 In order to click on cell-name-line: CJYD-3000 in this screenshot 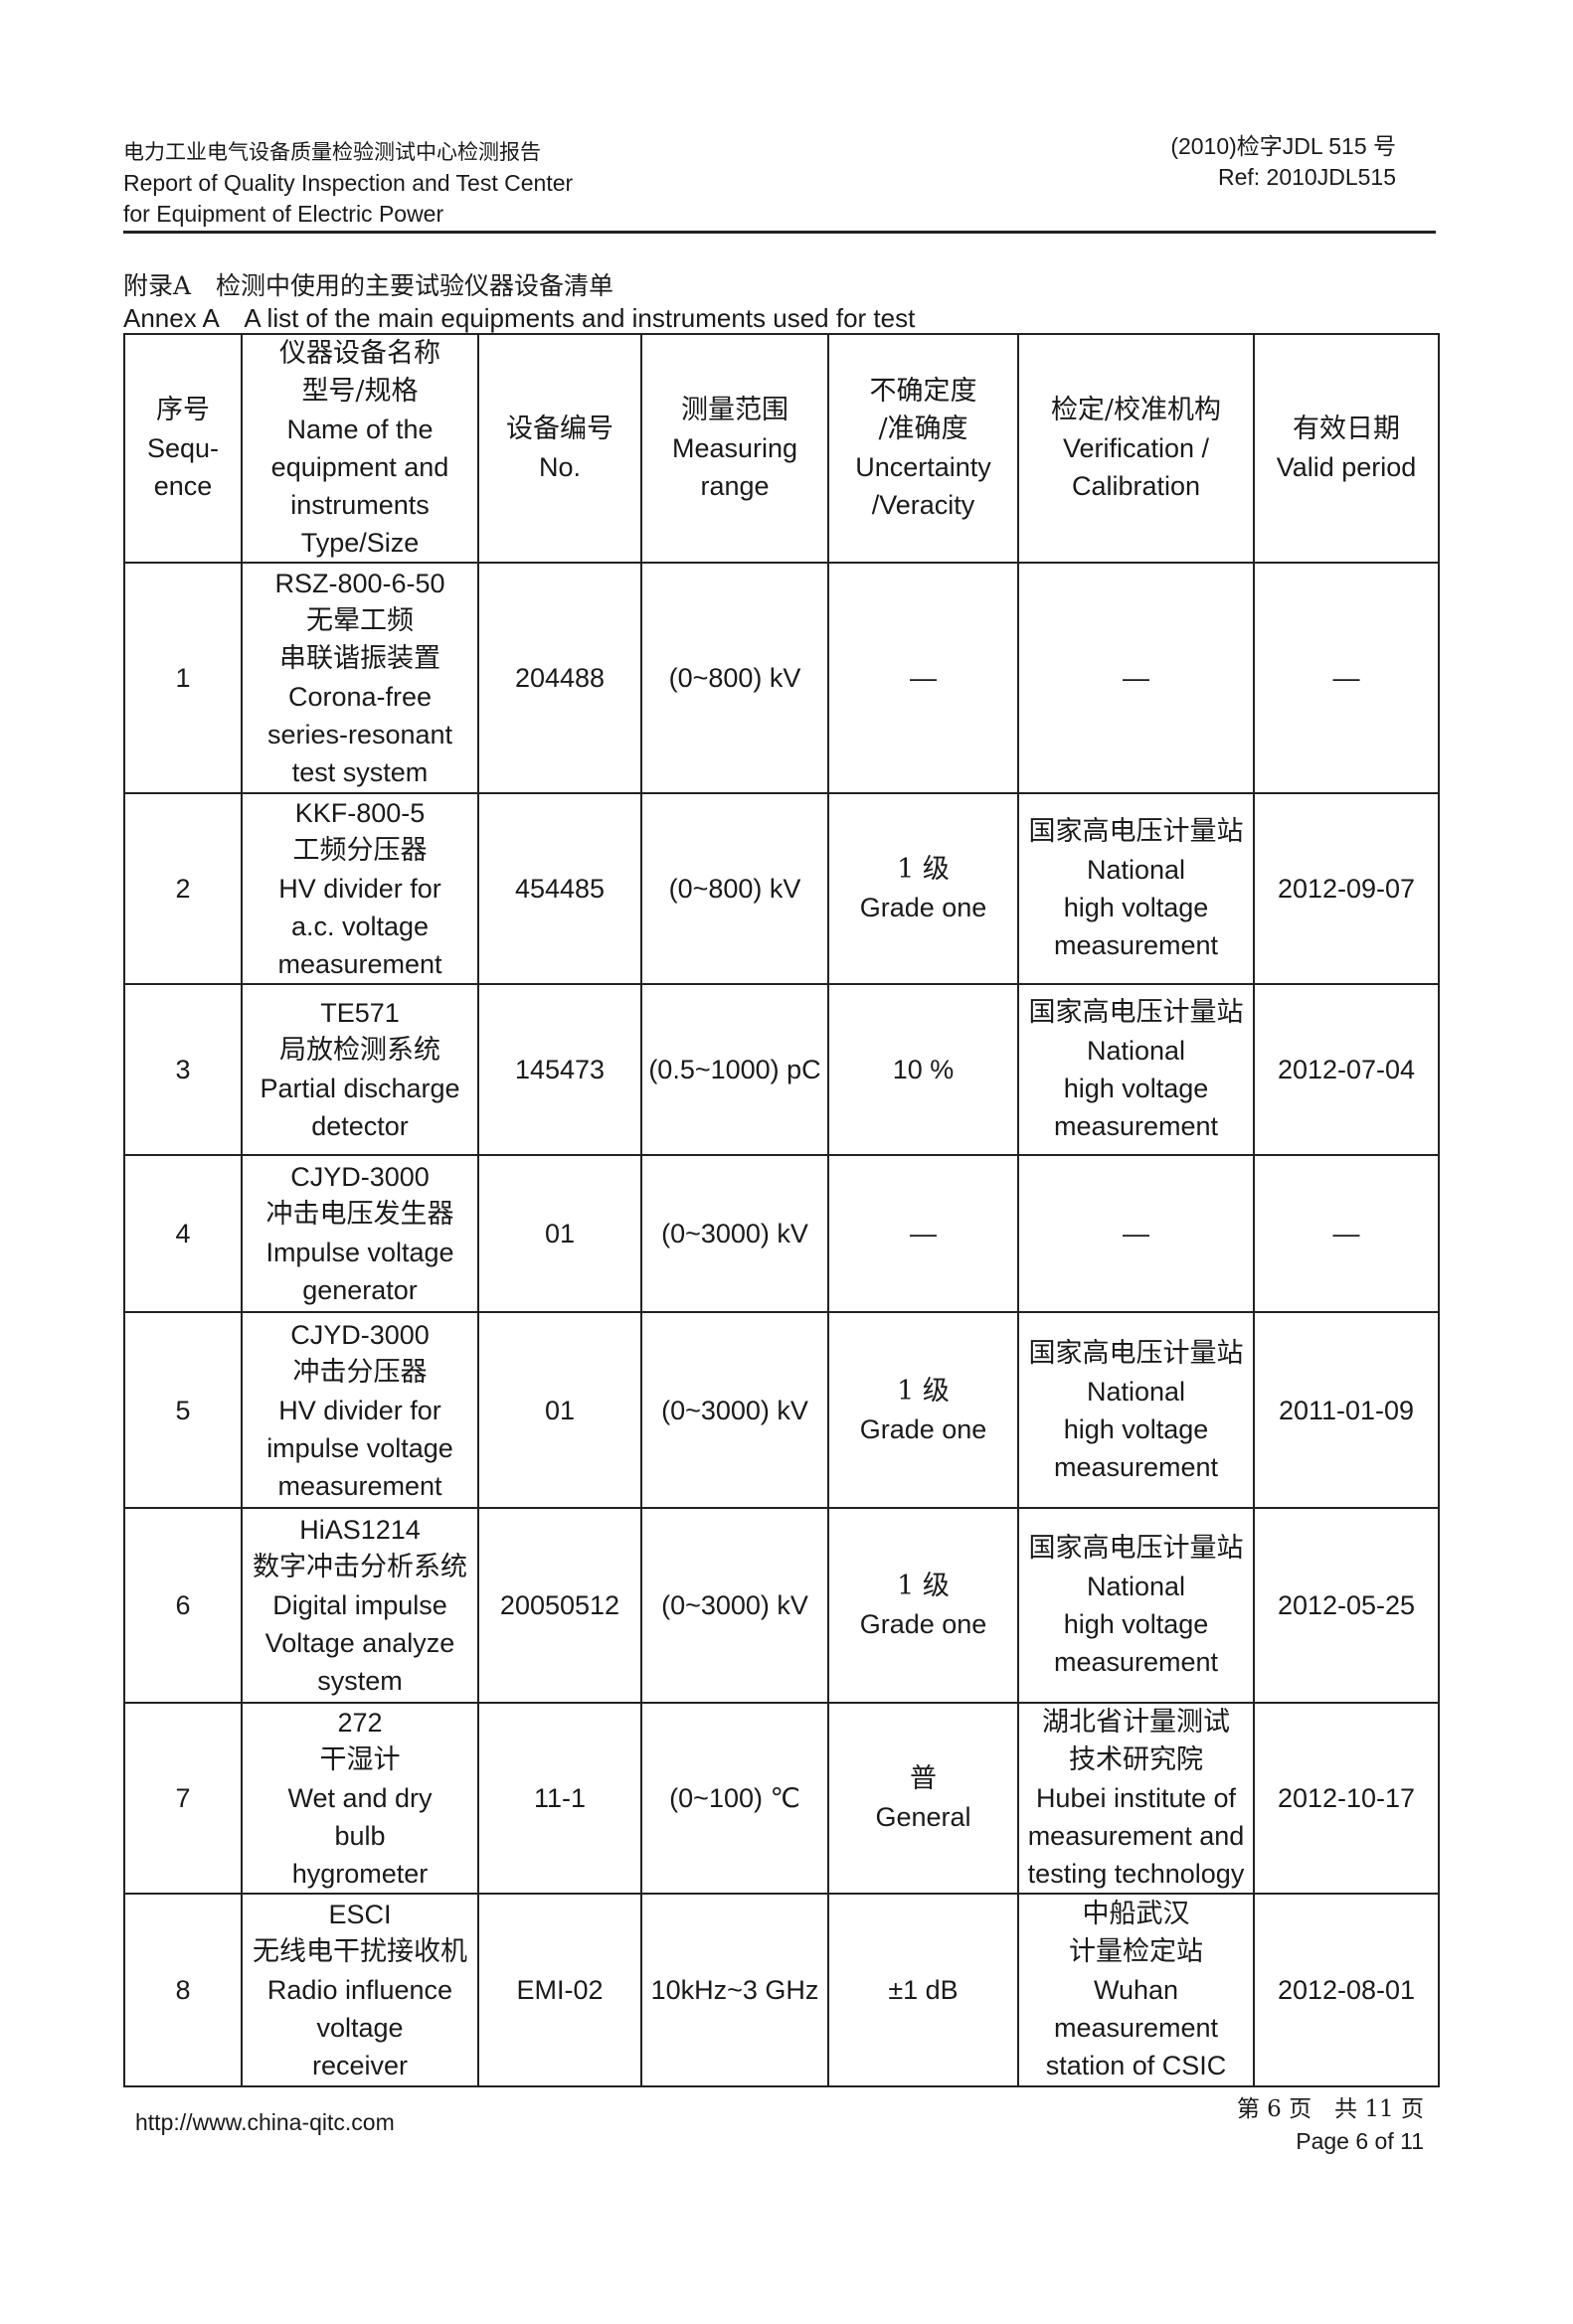, I will do `click(360, 1177)`.